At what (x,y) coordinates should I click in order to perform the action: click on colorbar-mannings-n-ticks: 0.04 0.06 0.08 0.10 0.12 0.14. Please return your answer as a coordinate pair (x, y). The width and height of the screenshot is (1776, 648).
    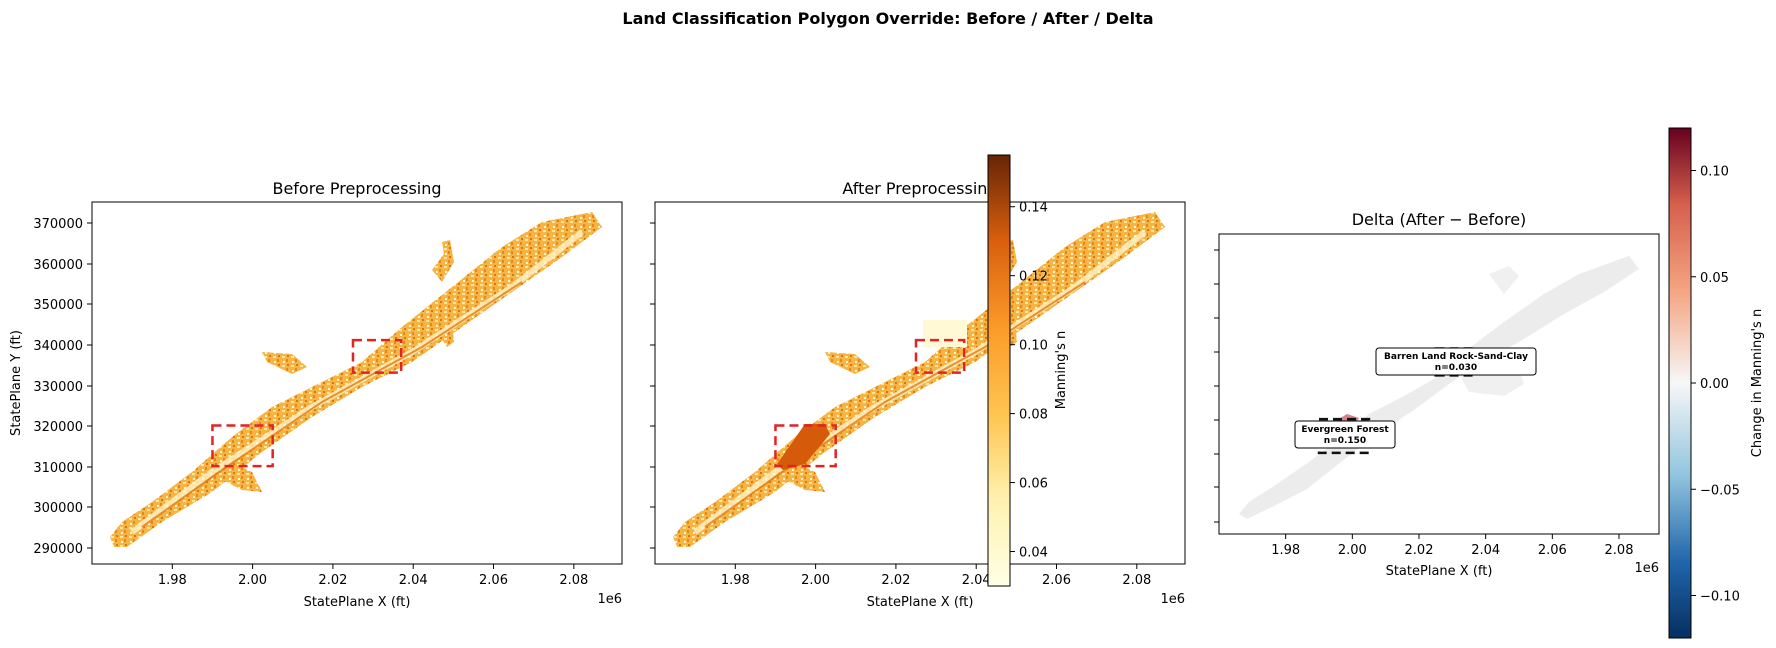
    Looking at the image, I should click on (1029, 381).